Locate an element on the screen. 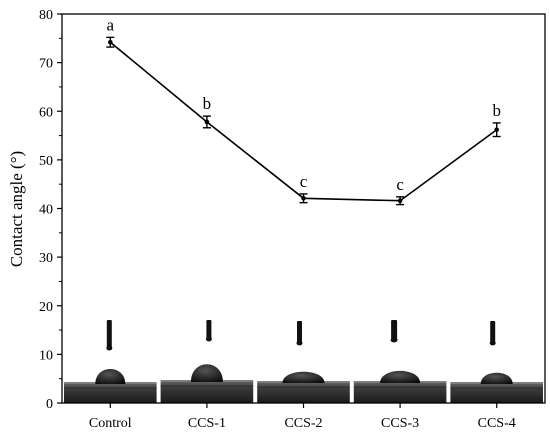 This screenshot has height=436, width=550. y-tick-label: 10 is located at coordinates (46, 355).